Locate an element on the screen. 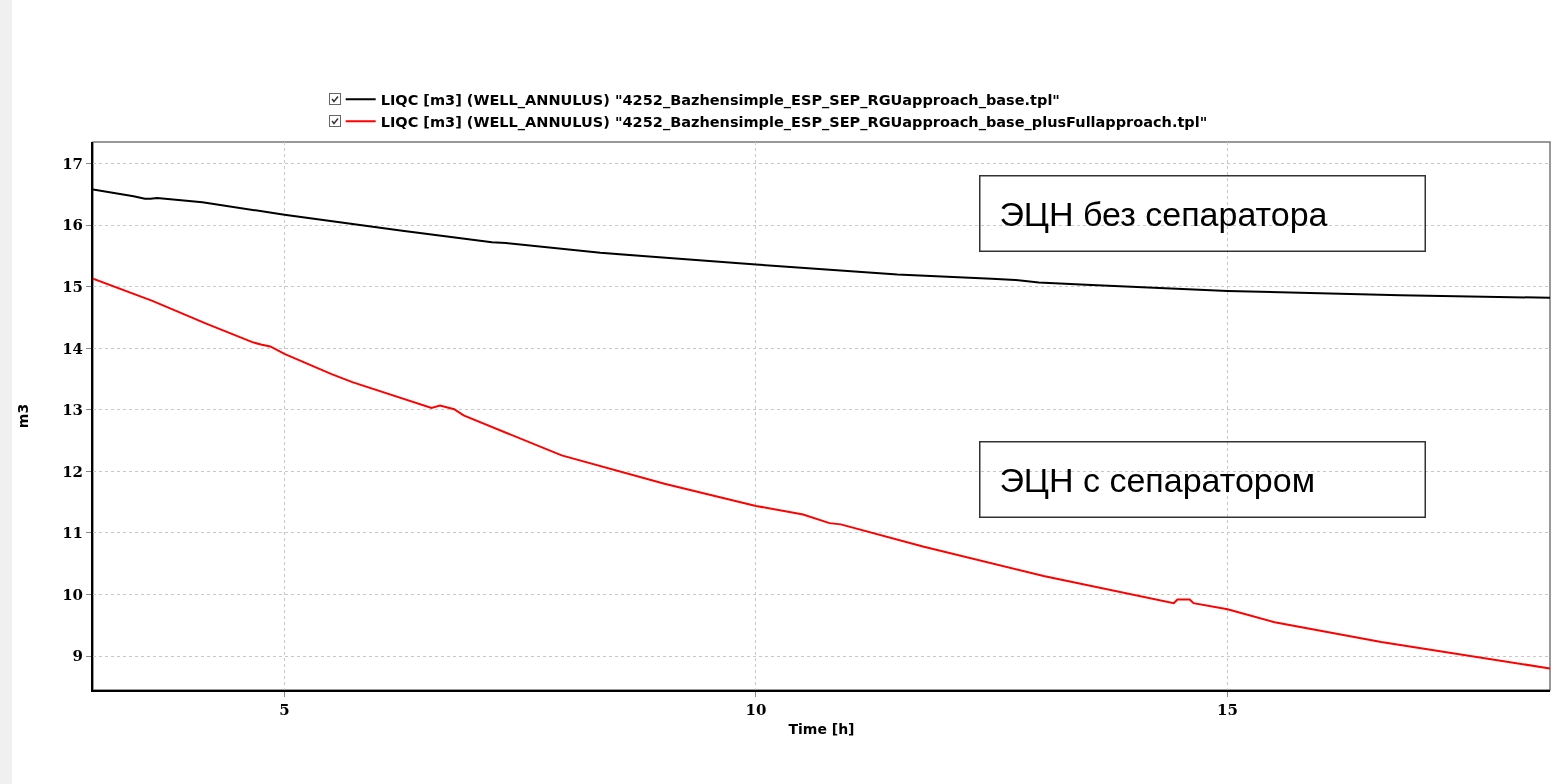 This screenshot has height=784, width=1560. annotation: ЭЦН с сепаратором is located at coordinates (1148, 479).